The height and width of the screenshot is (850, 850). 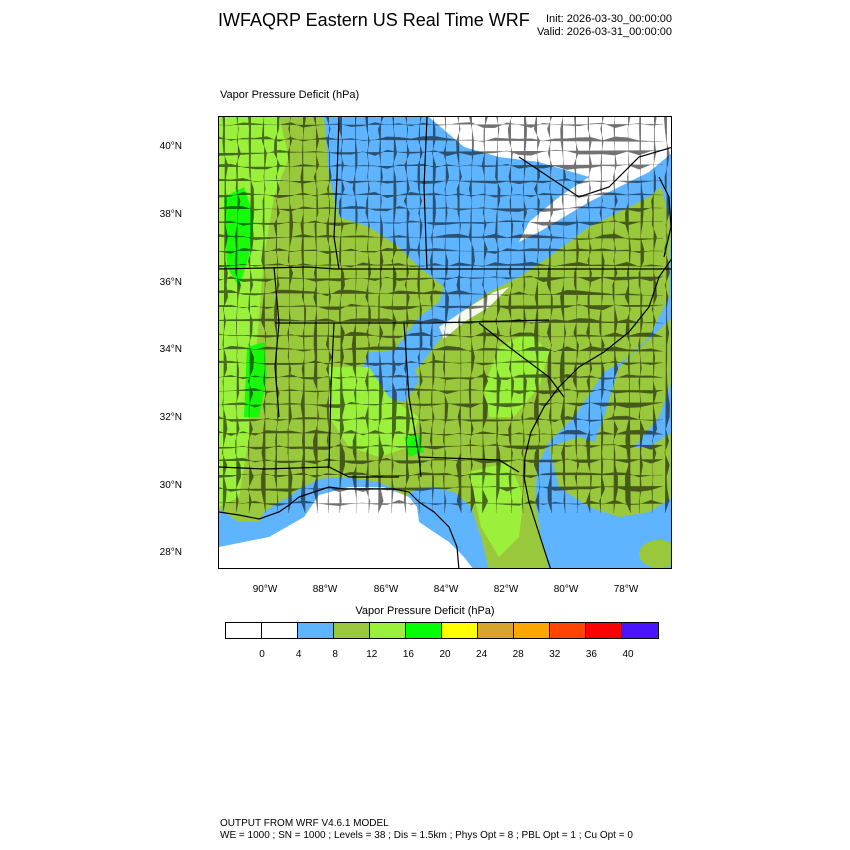 What do you see at coordinates (170, 146) in the screenshot?
I see `lat-label-40n: 40°N` at bounding box center [170, 146].